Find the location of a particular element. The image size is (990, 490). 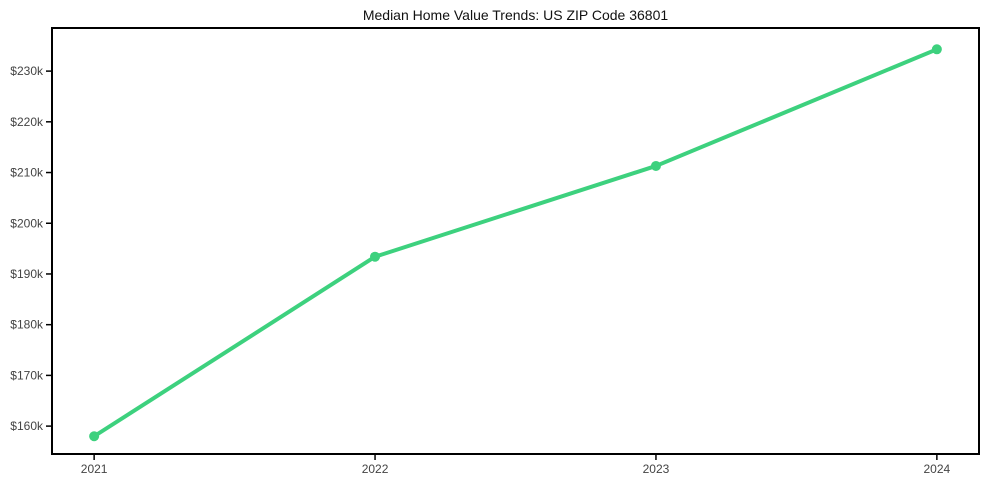

x-tick-label: 2021 is located at coordinates (94, 469).